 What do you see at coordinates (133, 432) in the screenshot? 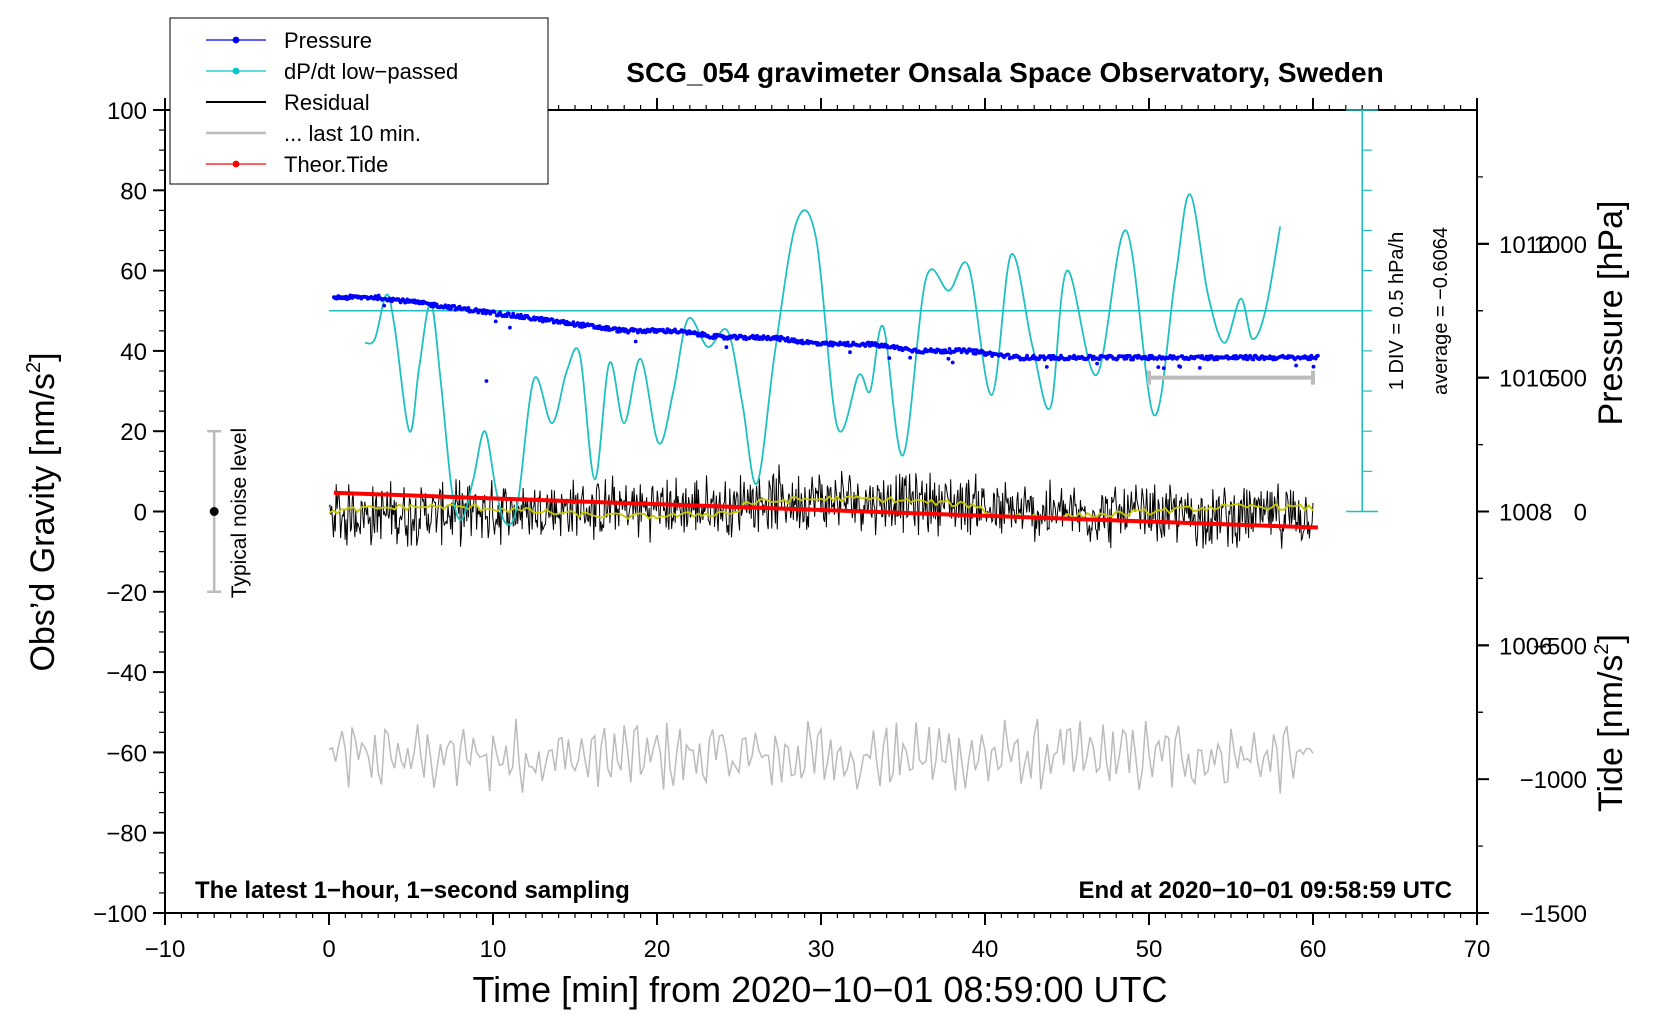
I see `y-tick-label: 20` at bounding box center [133, 432].